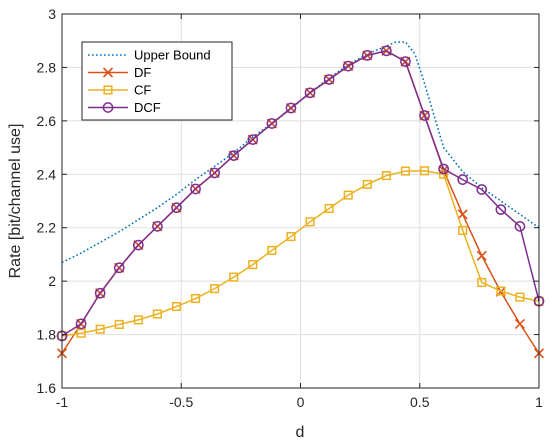  What do you see at coordinates (172, 55) in the screenshot?
I see `legend-label: Upper Bound` at bounding box center [172, 55].